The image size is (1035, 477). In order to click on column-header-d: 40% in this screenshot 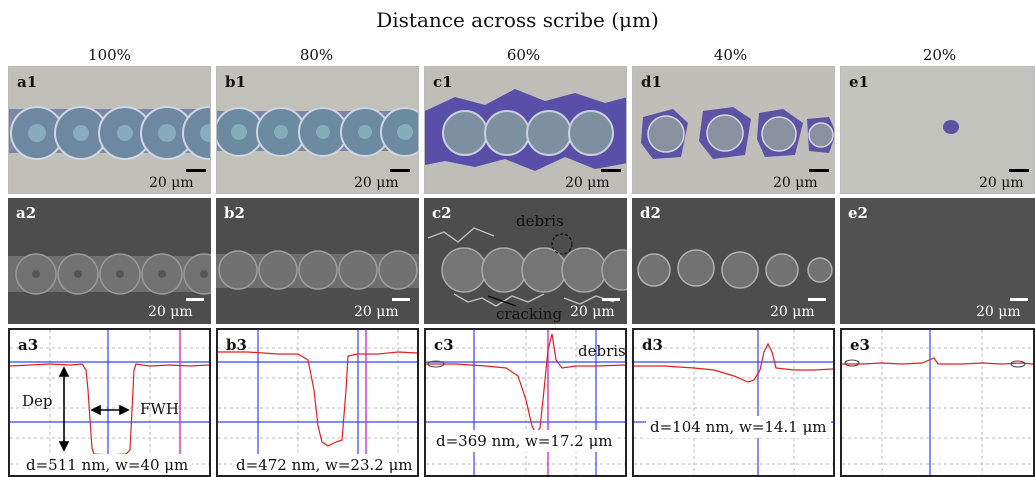, I will do `click(730, 55)`.